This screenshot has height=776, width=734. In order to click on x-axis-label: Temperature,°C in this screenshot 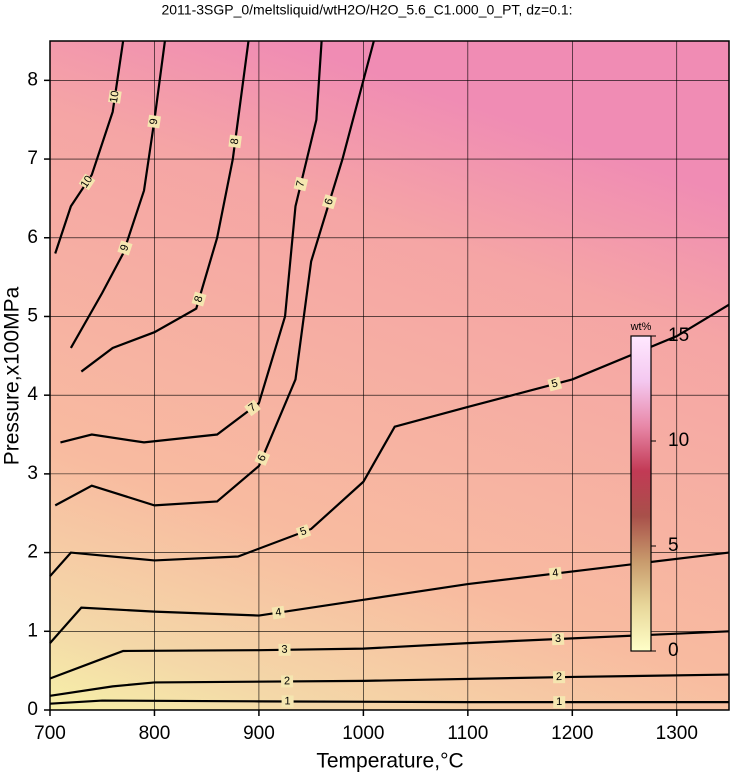, I will do `click(389, 761)`.